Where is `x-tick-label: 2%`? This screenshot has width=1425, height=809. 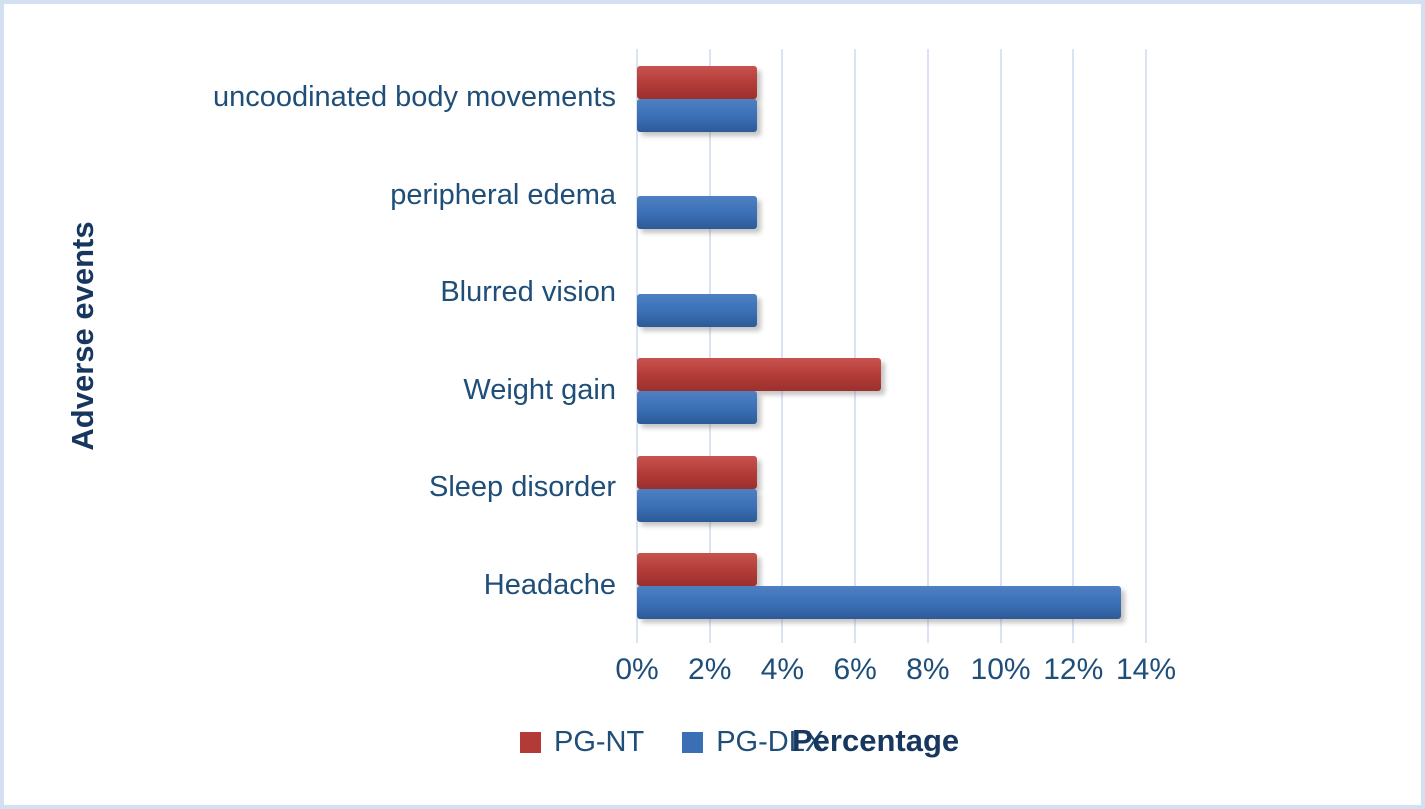
x-tick-label: 2% is located at coordinates (710, 669).